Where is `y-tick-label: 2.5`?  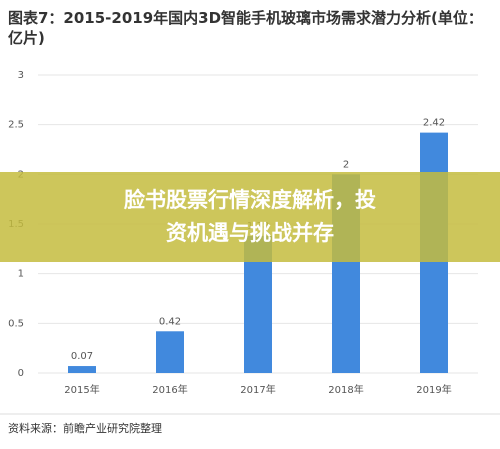 y-tick-label: 2.5 is located at coordinates (16, 125).